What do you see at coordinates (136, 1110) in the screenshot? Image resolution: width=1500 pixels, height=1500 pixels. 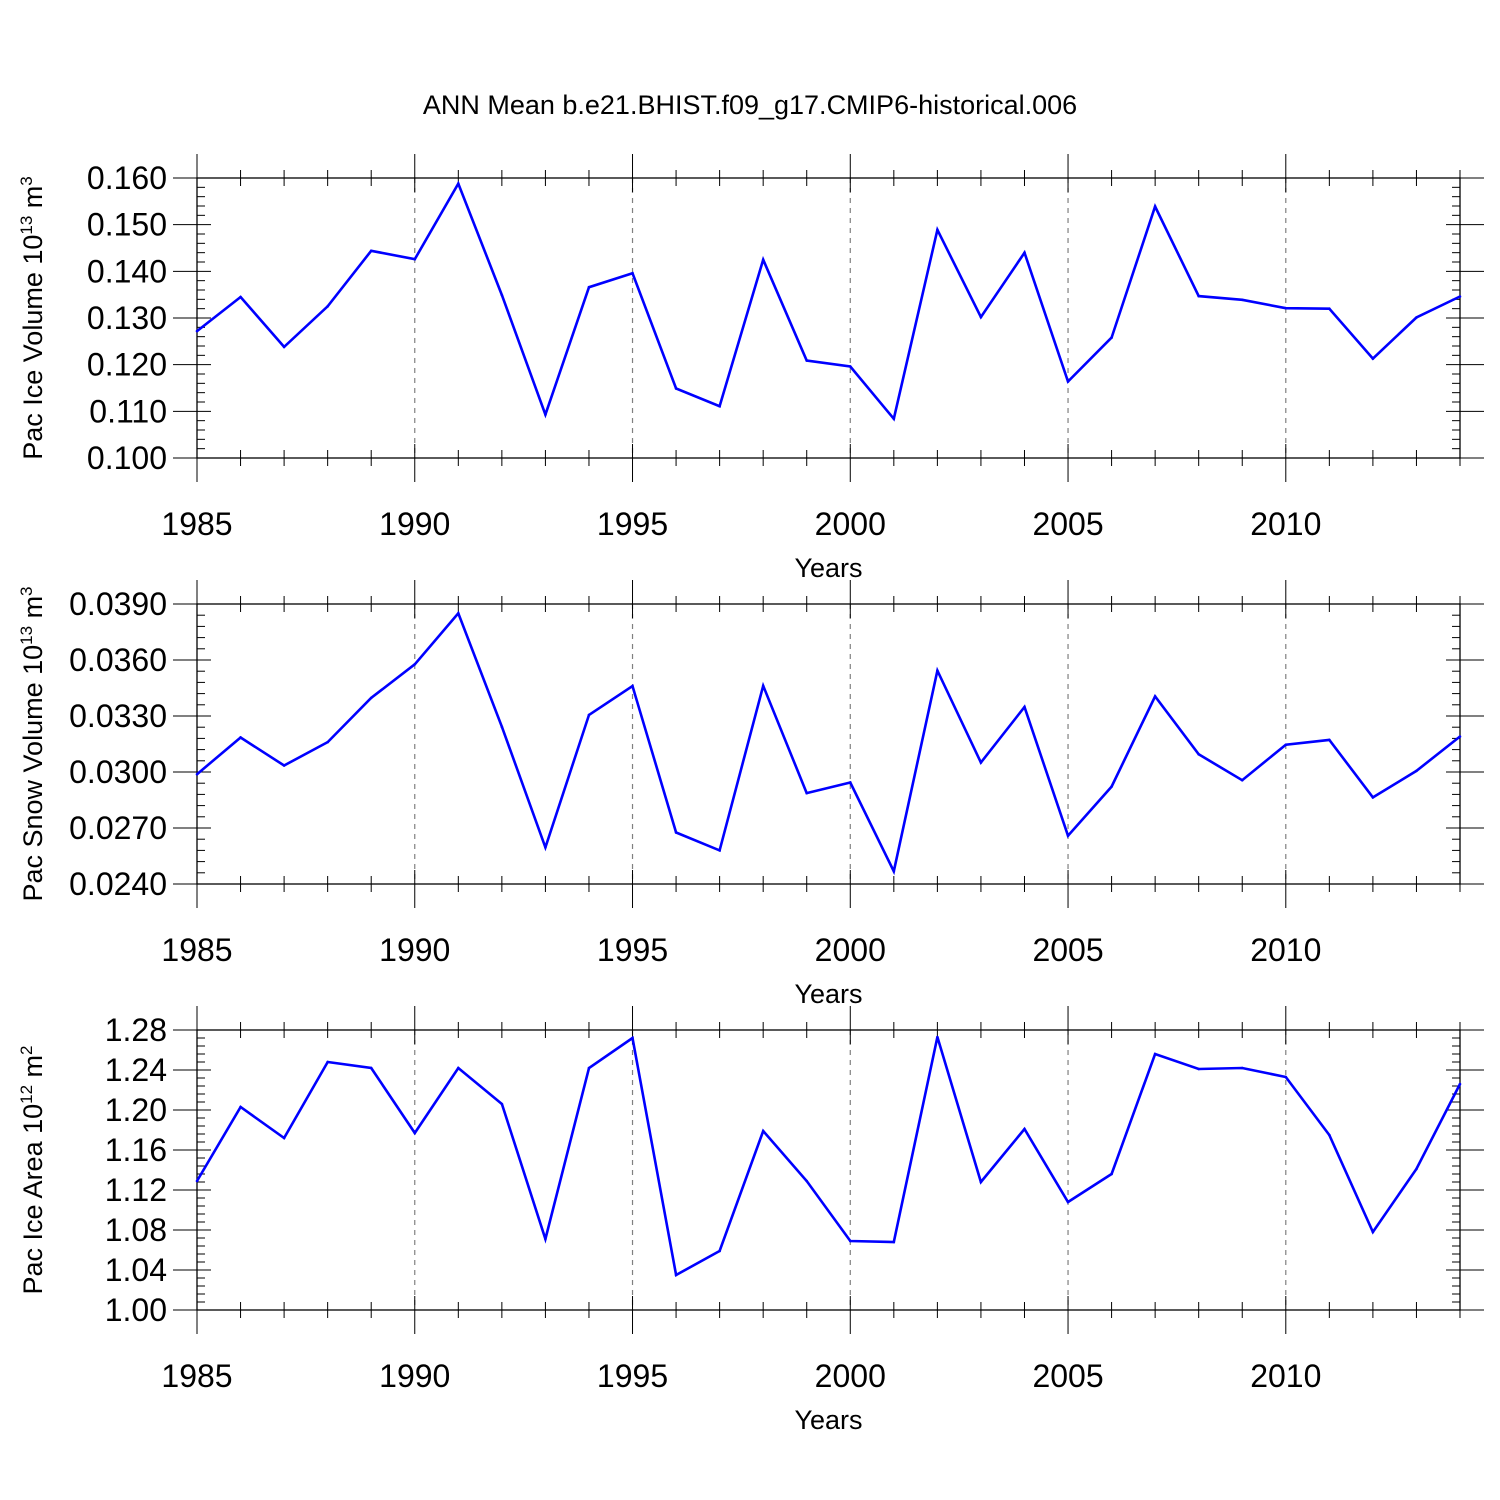 I see `y-tick-label: 1.20` at bounding box center [136, 1110].